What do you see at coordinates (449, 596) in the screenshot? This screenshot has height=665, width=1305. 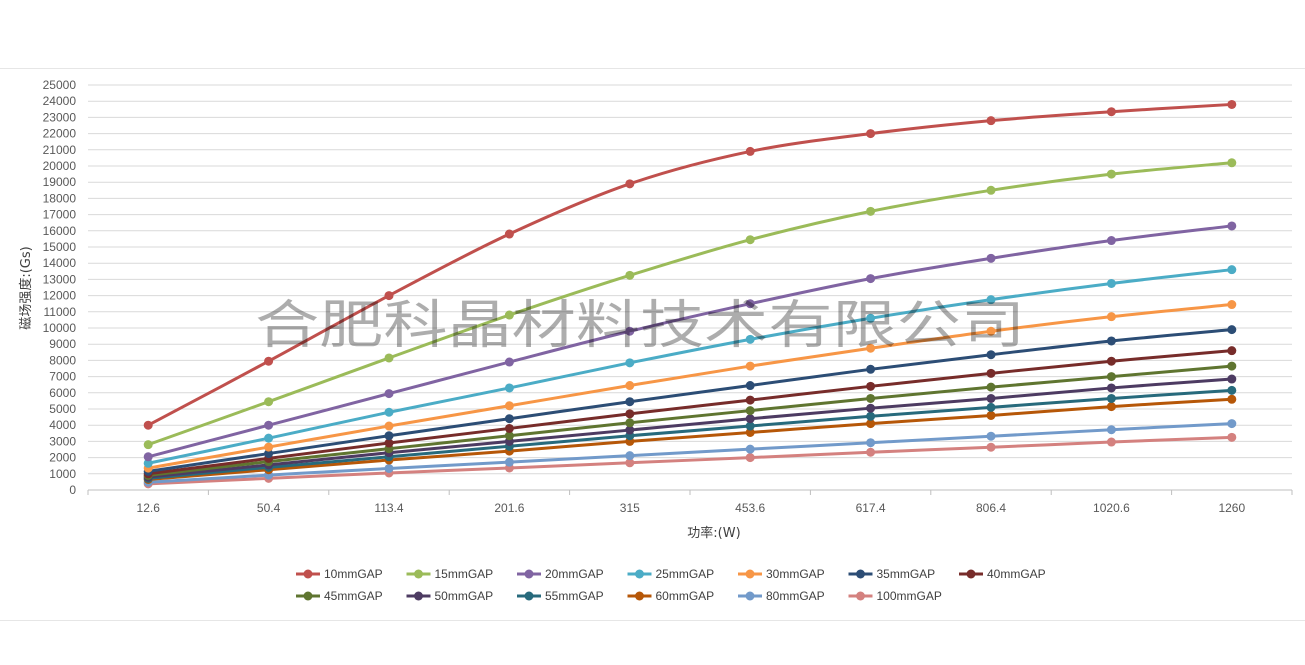 I see `legend-item: 50mmGAP` at bounding box center [449, 596].